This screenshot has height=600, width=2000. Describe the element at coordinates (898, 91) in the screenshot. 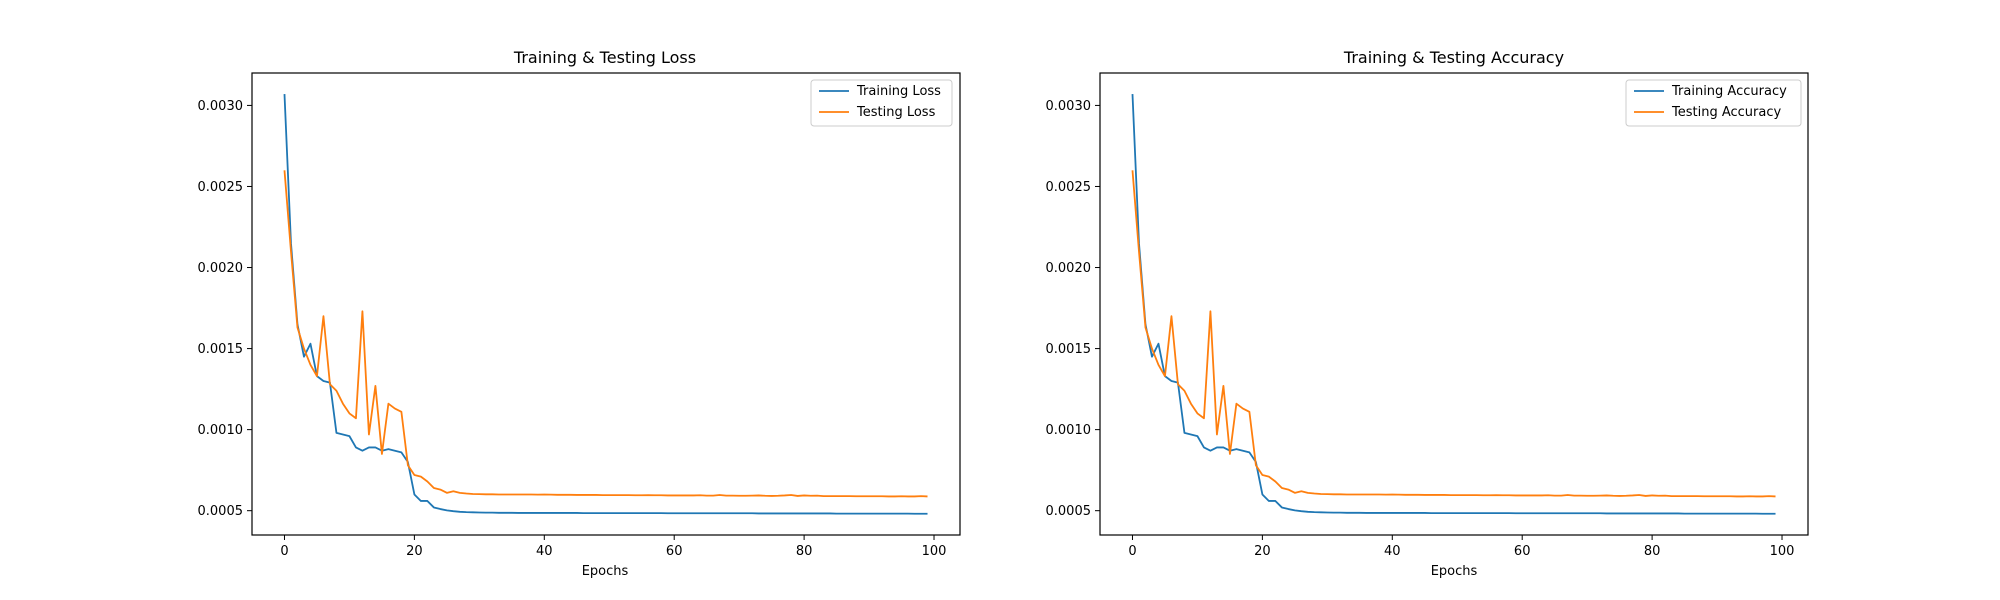

I see `legend-label-training-loss: Training Loss` at that location.